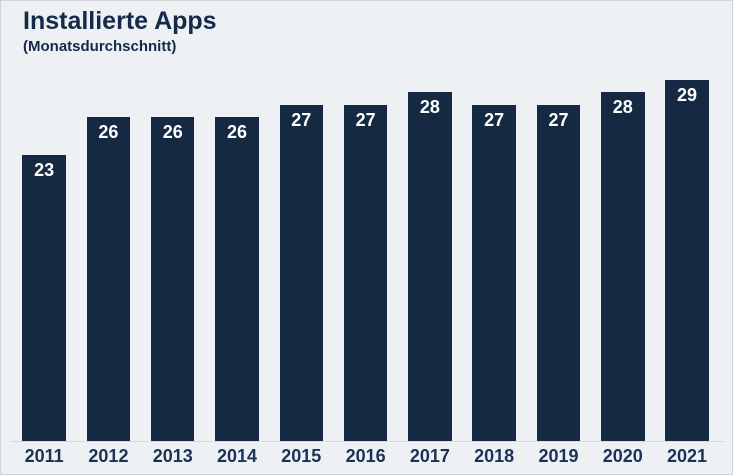  I want to click on bar-value-label: 23, so click(44, 169).